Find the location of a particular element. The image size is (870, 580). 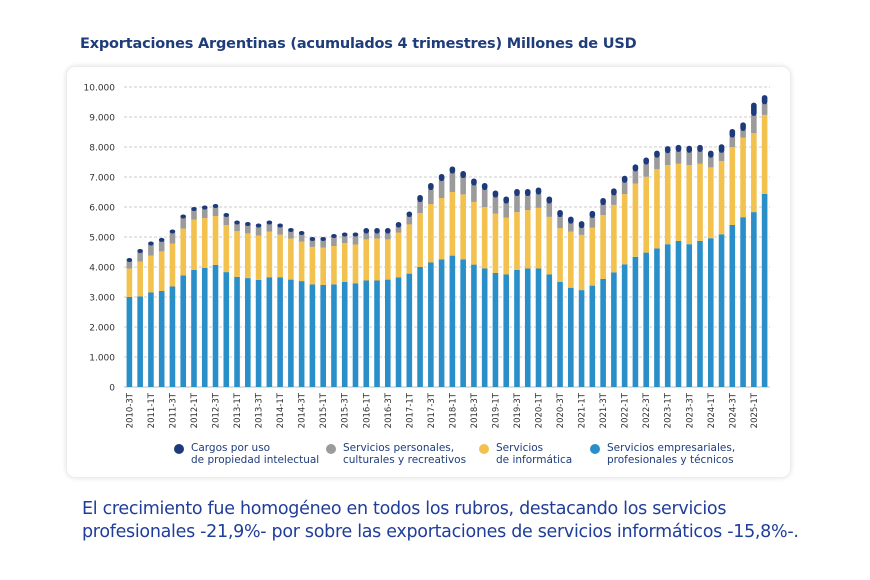

legend-label: Servicios de informática is located at coordinates (534, 454).